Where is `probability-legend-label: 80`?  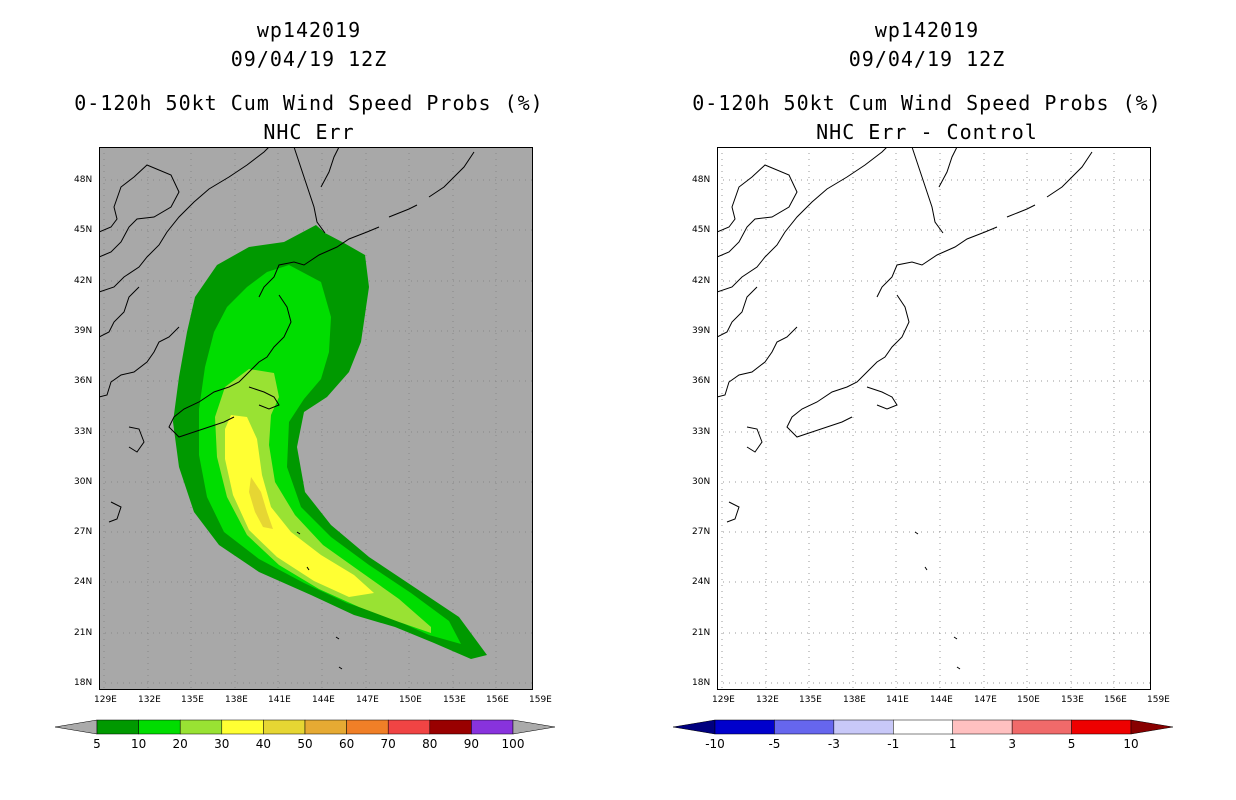 probability-legend-label: 80 is located at coordinates (429, 744).